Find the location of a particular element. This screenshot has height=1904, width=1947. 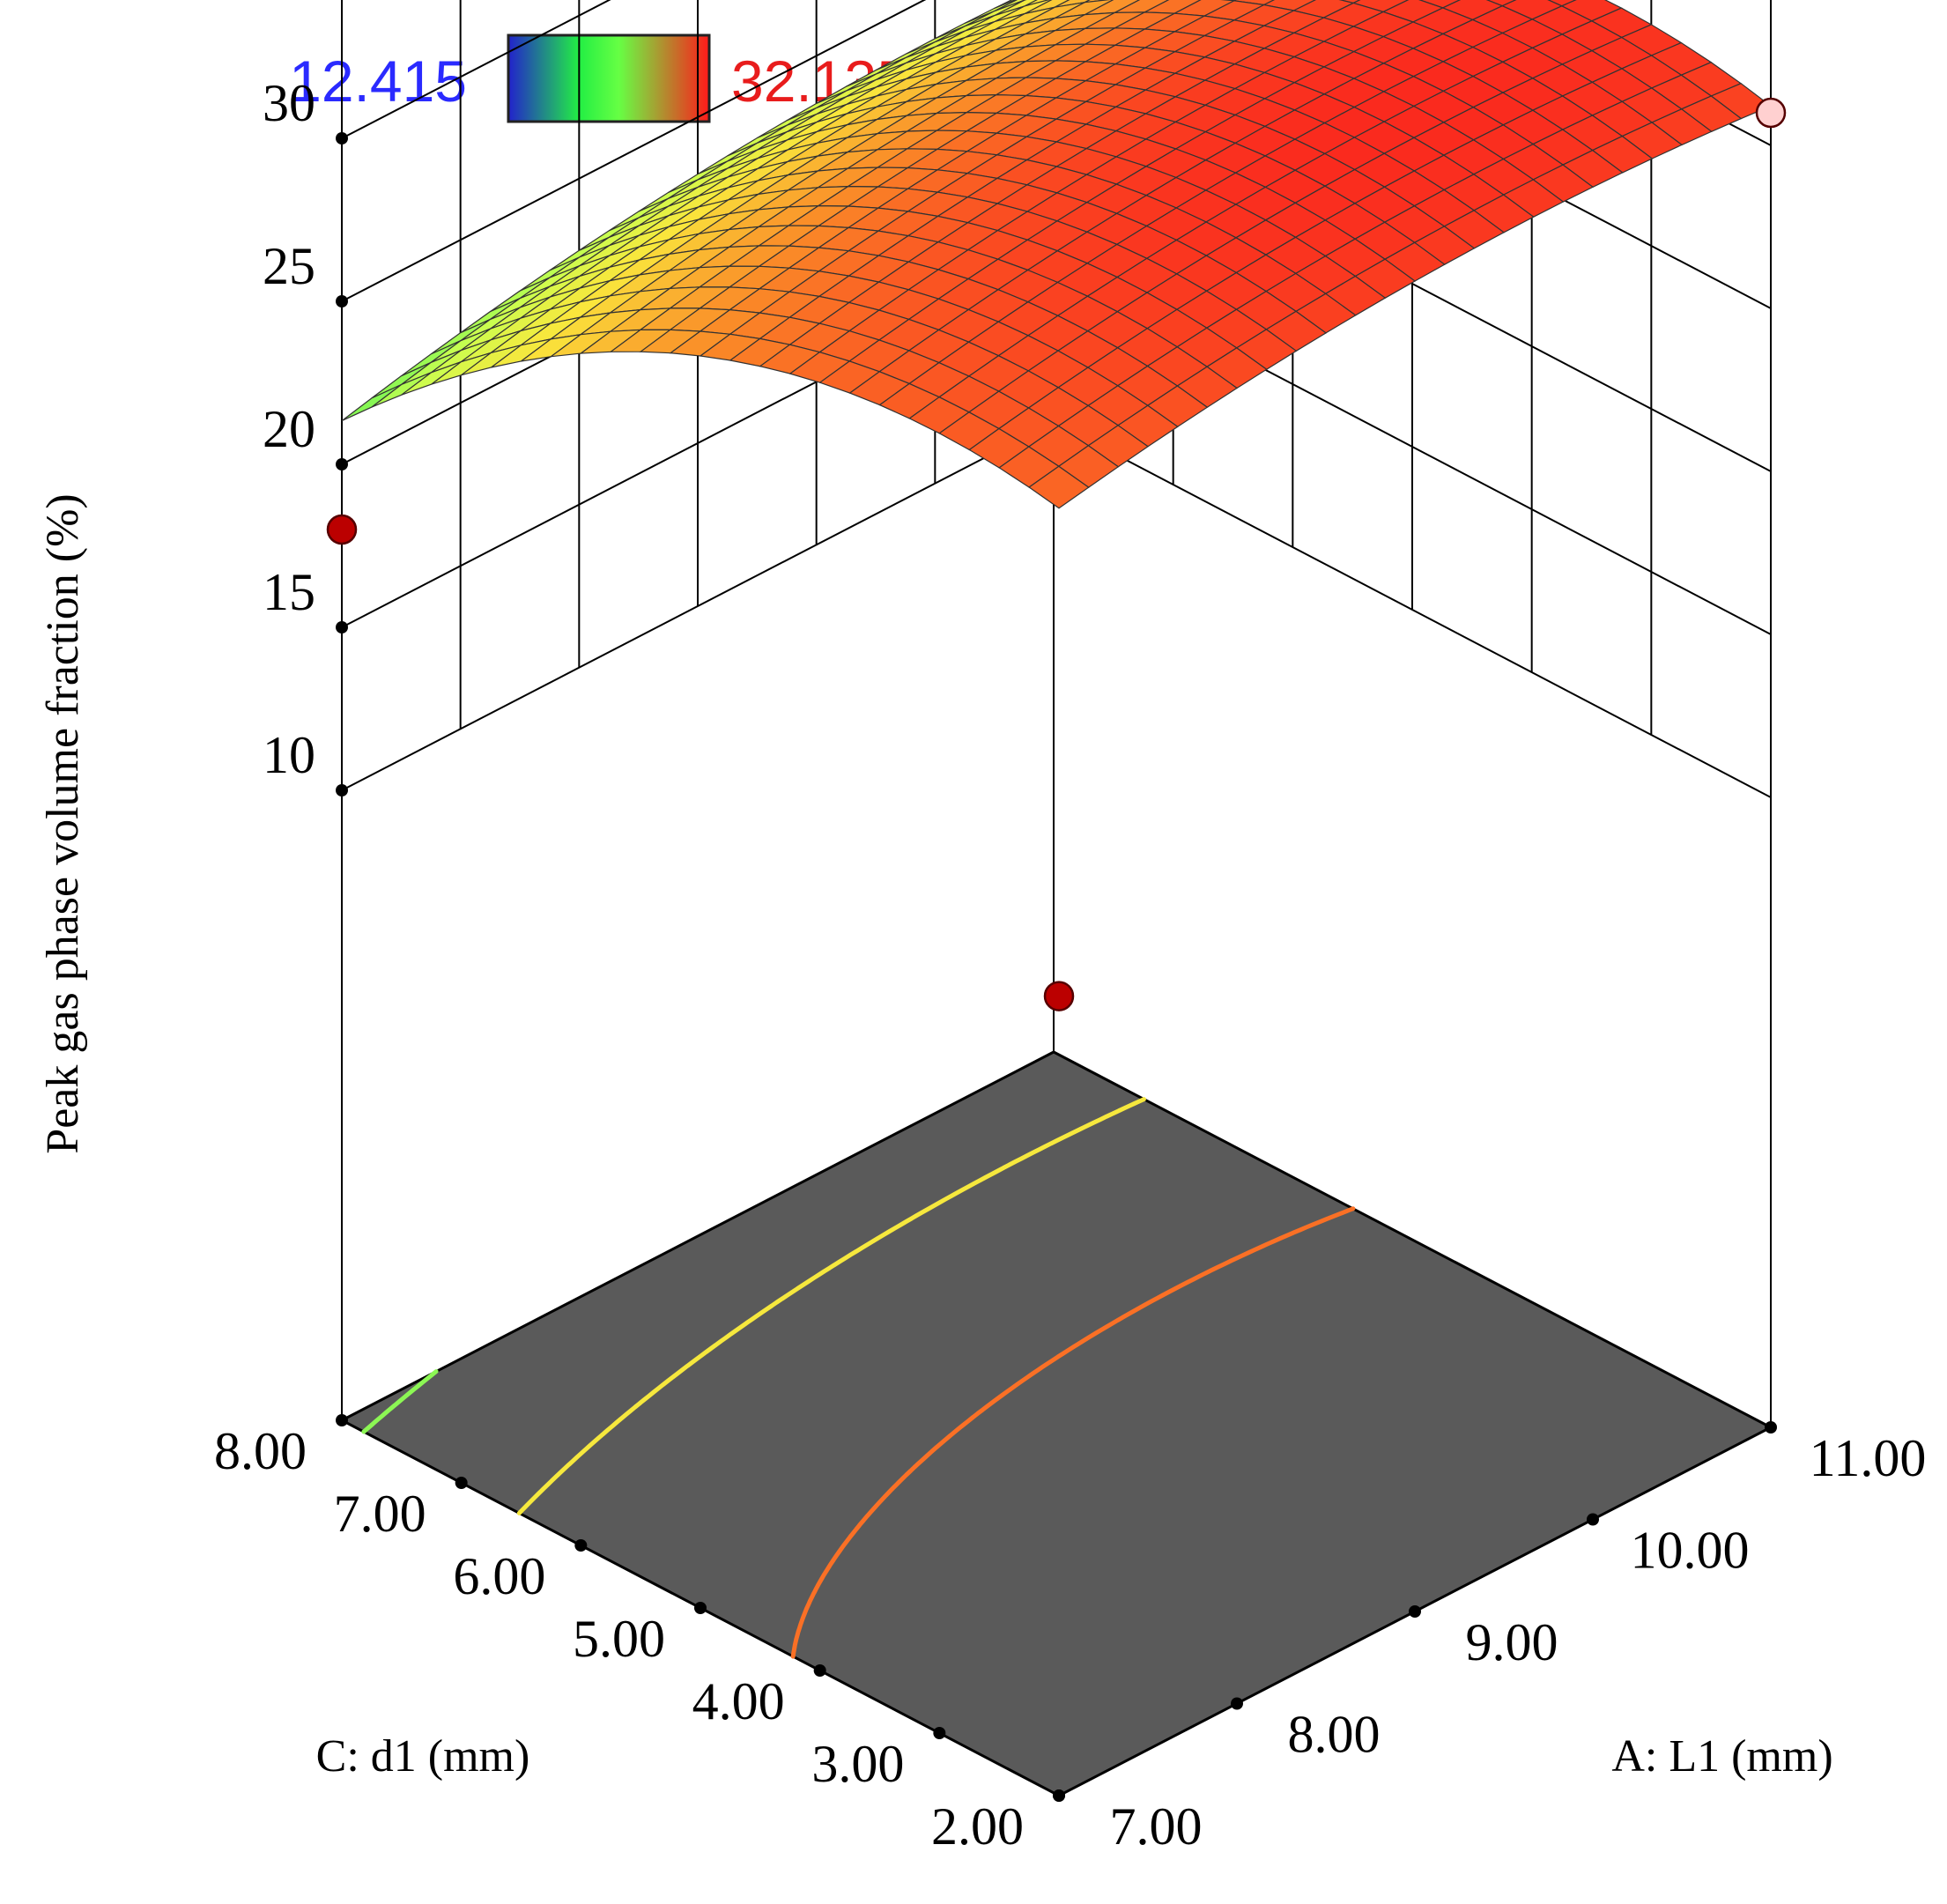

x-axis-title: A: L1 (mm) is located at coordinates (1721, 1756).